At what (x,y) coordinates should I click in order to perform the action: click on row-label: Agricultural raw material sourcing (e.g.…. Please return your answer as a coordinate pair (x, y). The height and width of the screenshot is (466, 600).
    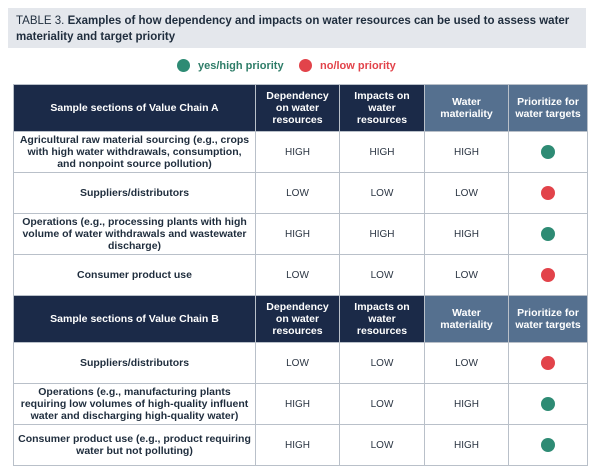
    Looking at the image, I should click on (134, 152).